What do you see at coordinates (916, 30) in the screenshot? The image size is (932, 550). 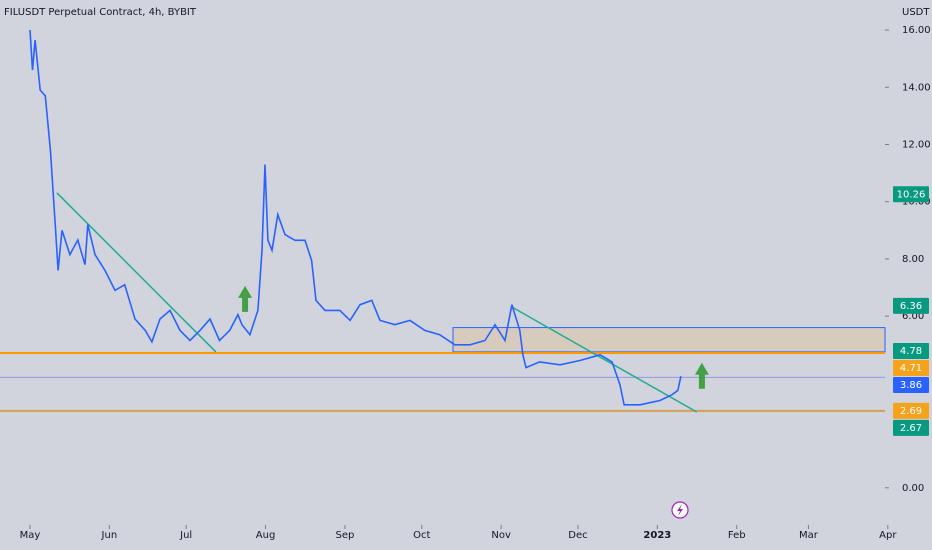 I see `y-tick-label: 16.00` at bounding box center [916, 30].